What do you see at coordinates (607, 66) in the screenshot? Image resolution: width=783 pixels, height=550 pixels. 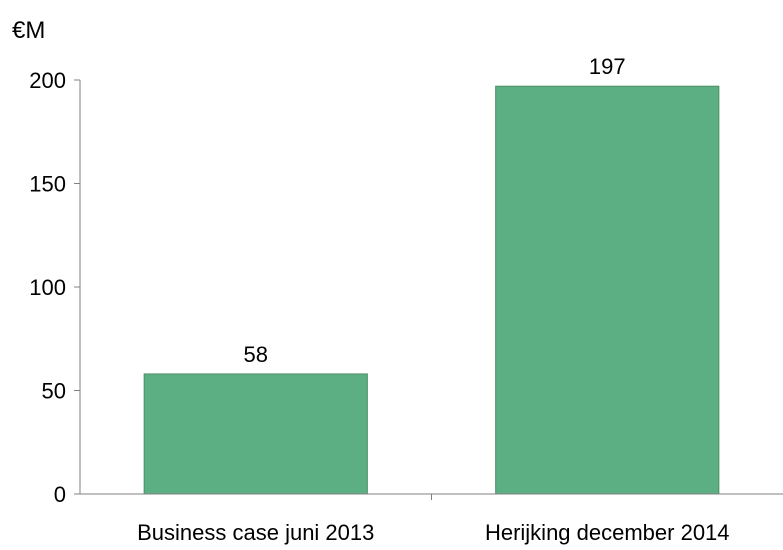 I see `bar-data-label: 197` at bounding box center [607, 66].